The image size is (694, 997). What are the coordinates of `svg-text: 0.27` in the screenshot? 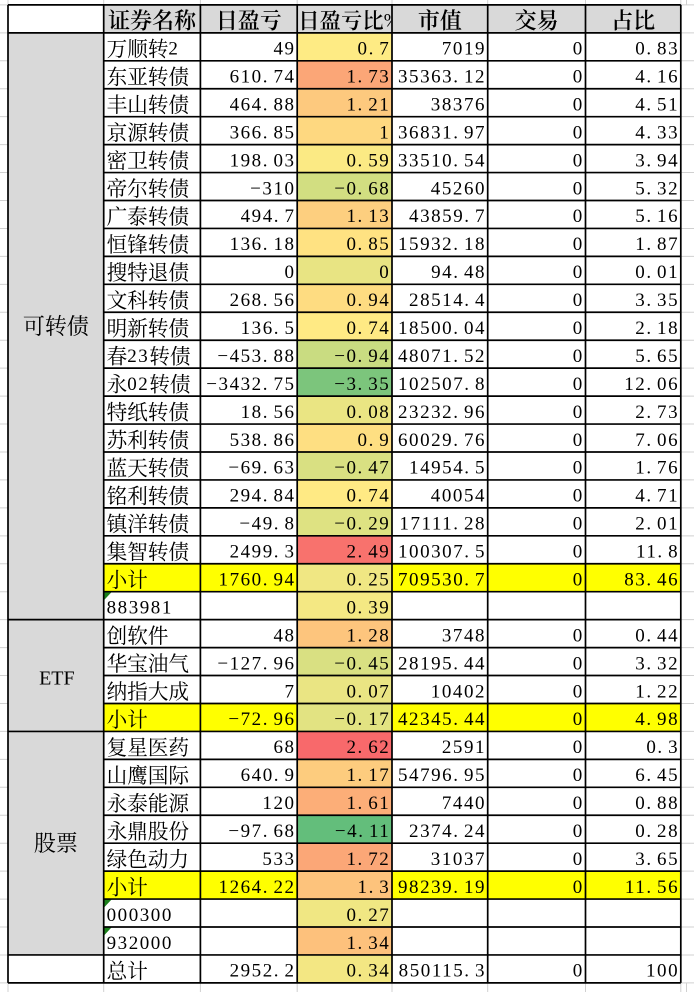 It's located at (368, 915).